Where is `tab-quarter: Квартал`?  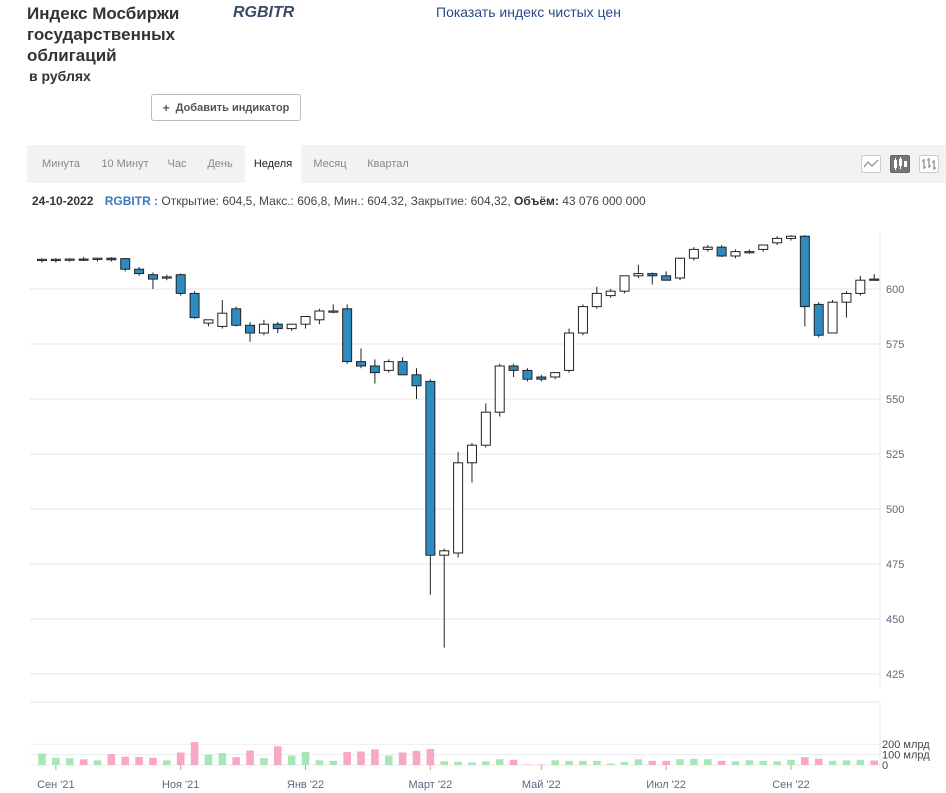 tab-quarter: Квартал is located at coordinates (388, 164).